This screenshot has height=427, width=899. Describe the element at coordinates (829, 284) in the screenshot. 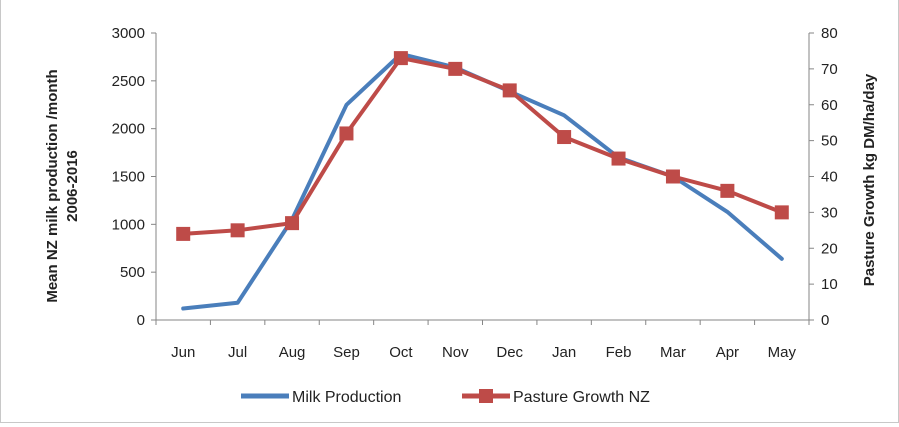

I see `right-tick-label: 10` at that location.